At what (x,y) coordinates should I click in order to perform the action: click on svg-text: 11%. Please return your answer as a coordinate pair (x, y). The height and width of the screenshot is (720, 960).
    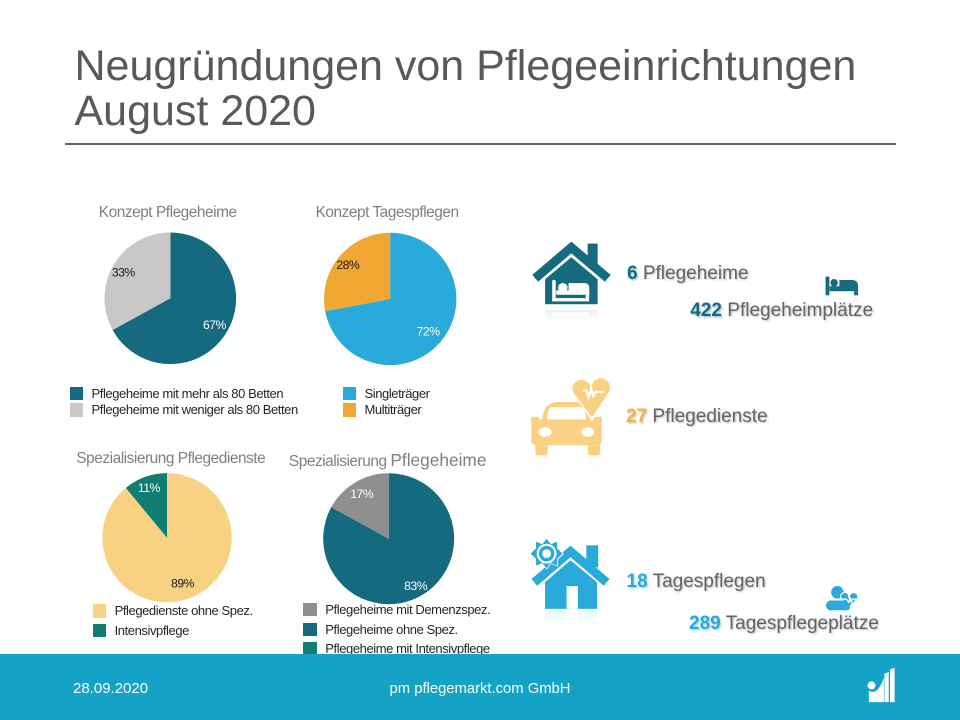
    Looking at the image, I should click on (149, 488).